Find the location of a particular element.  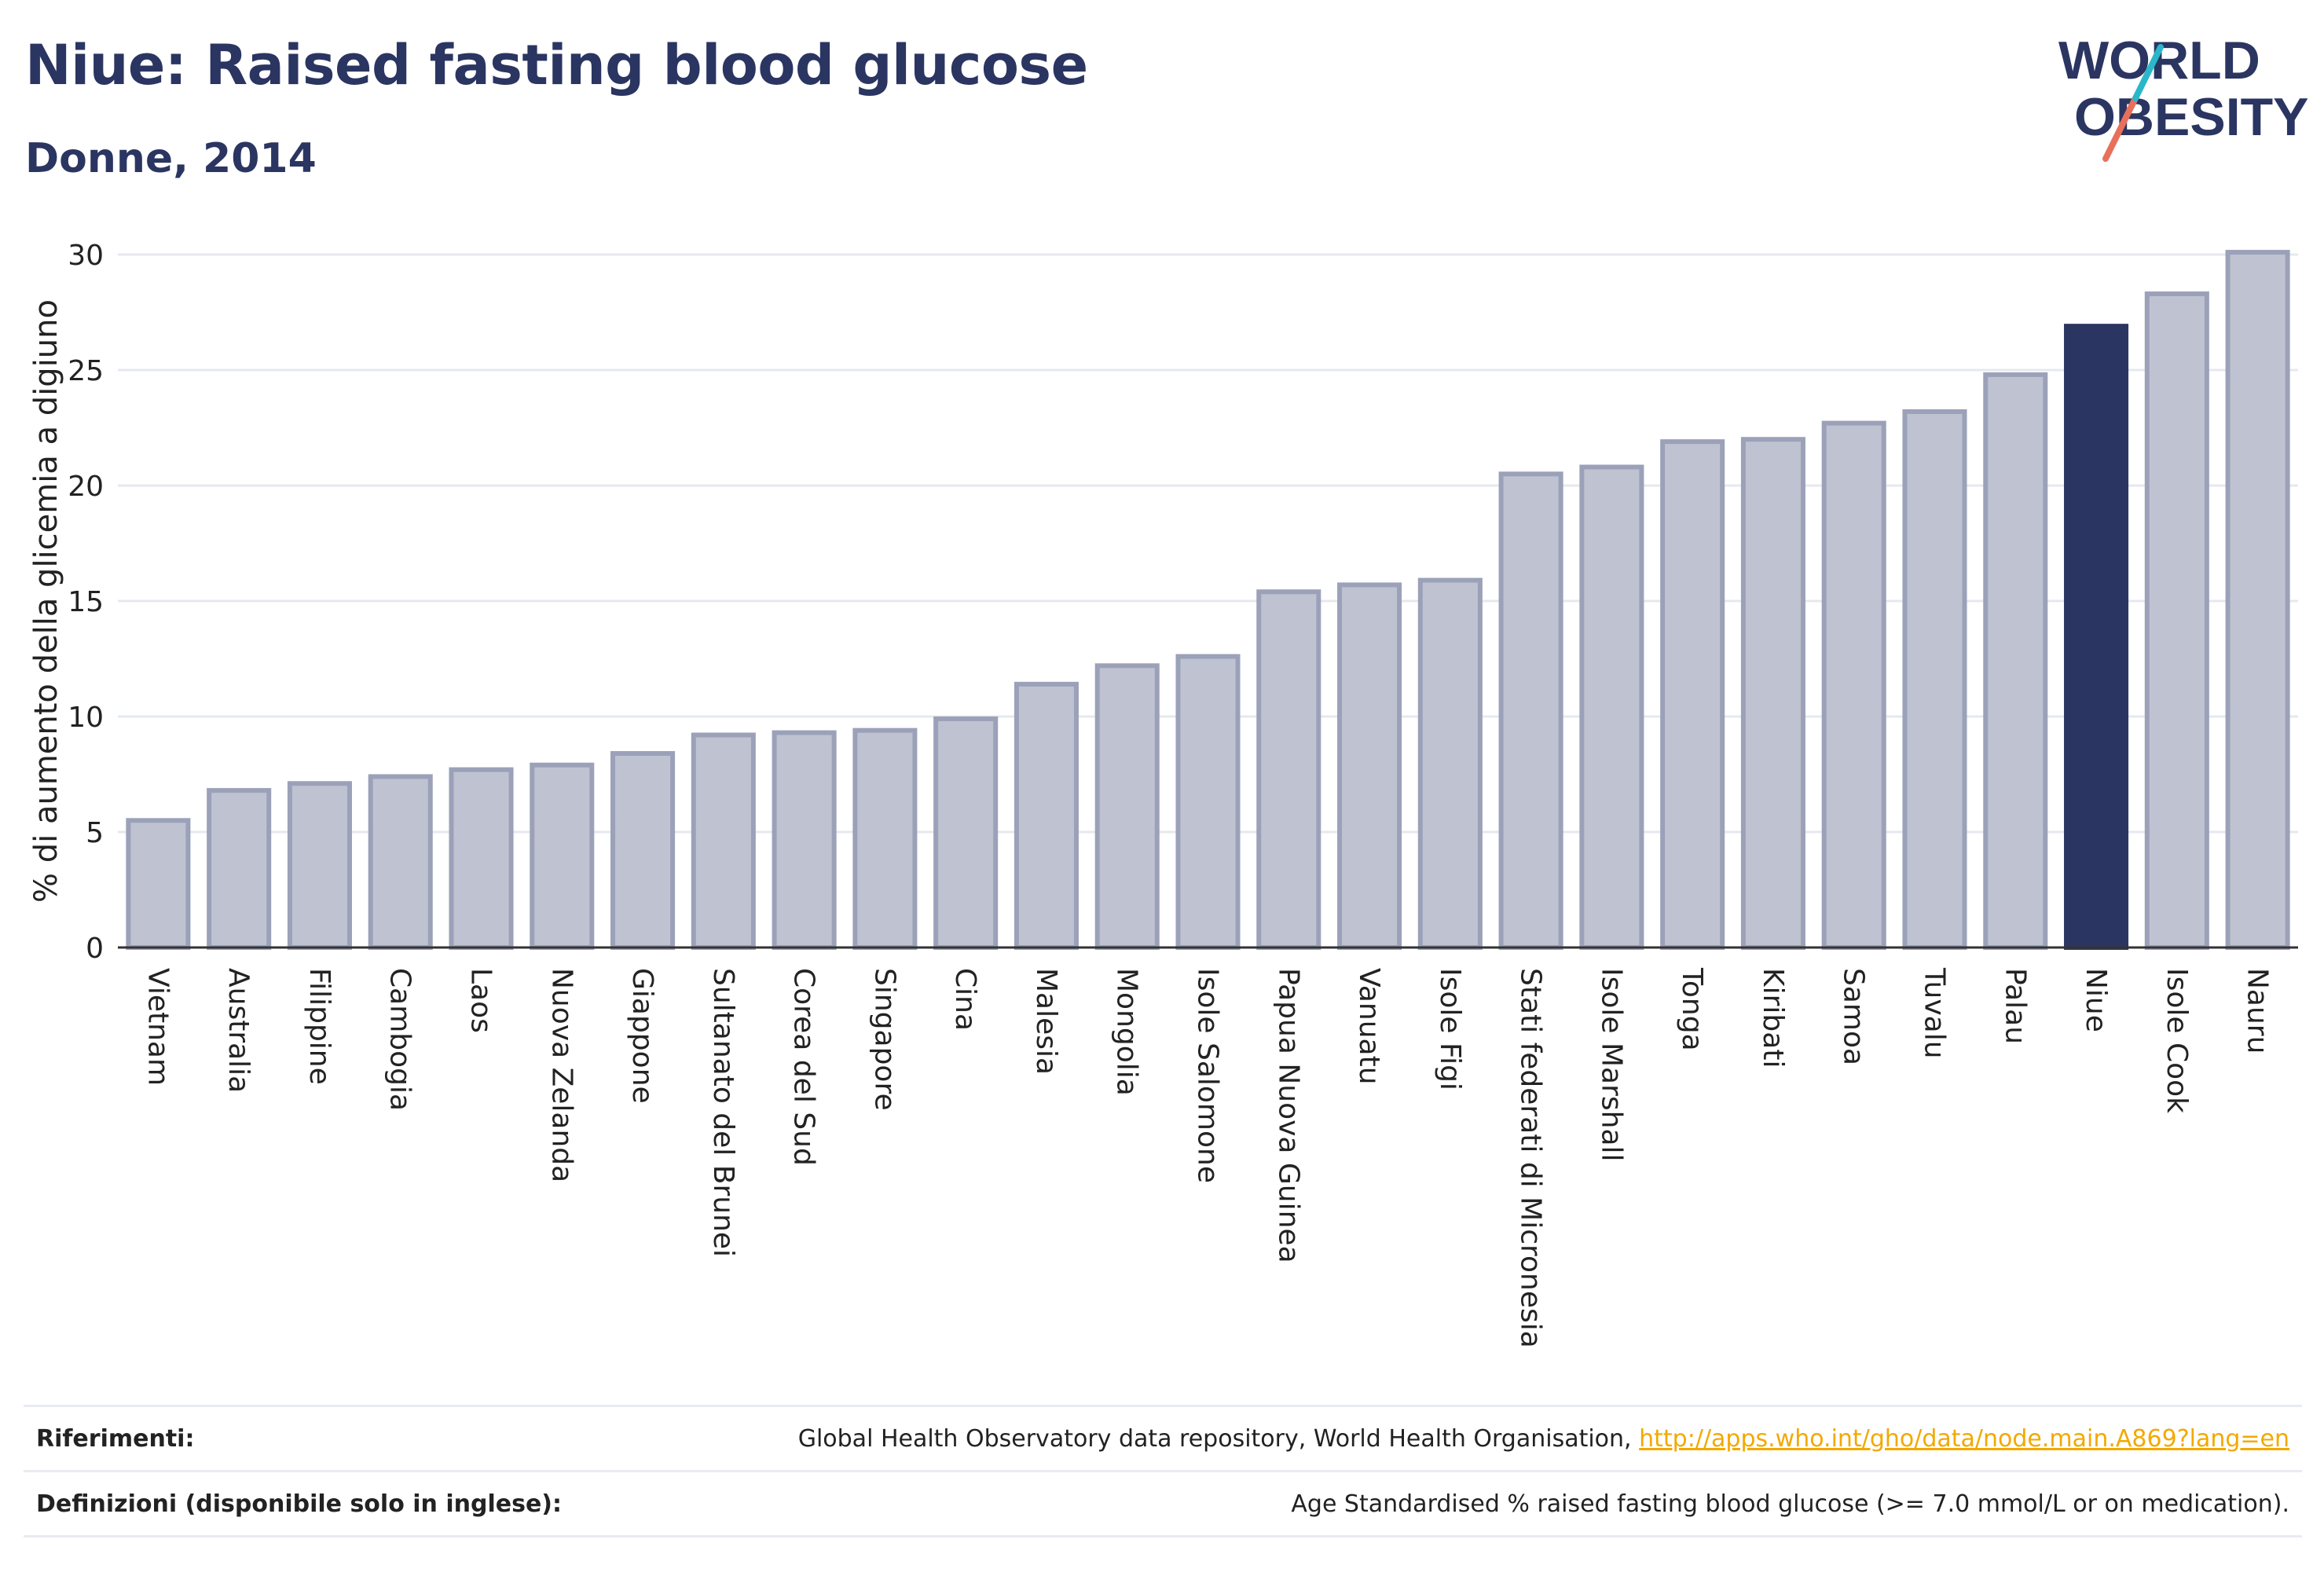

x-tick-label: Isole Cook is located at coordinates (2177, 1040).